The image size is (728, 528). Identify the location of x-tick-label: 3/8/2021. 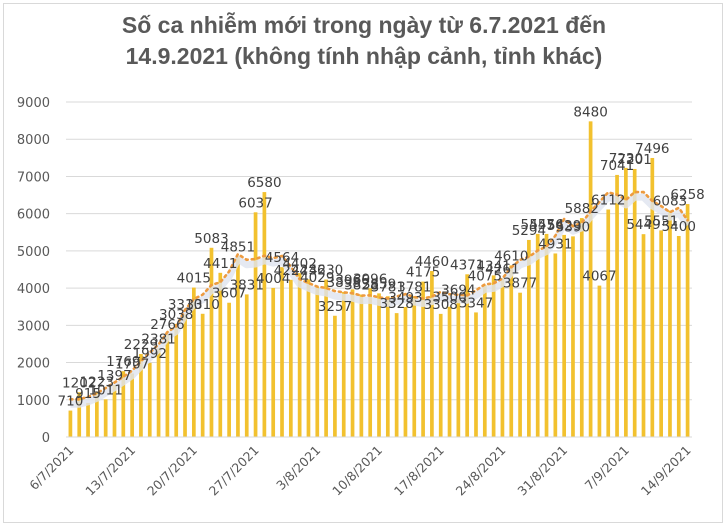
(298, 468).